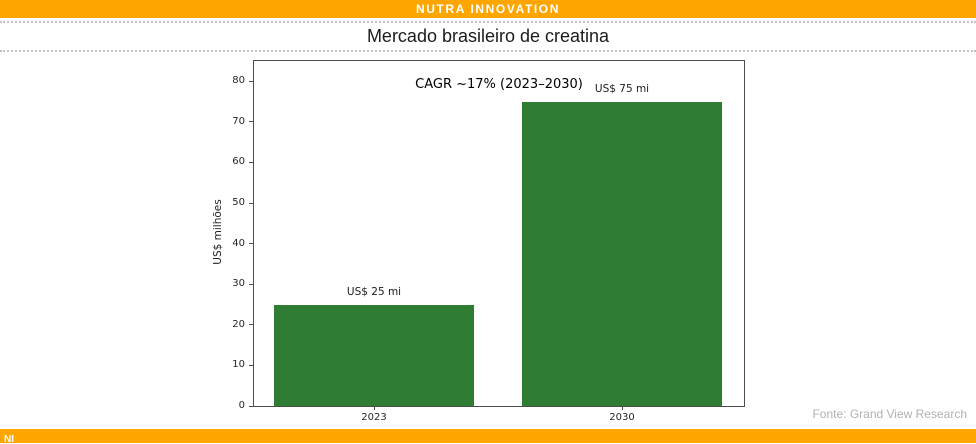  I want to click on header-bar: NUTRA INNOVATION, so click(488, 9).